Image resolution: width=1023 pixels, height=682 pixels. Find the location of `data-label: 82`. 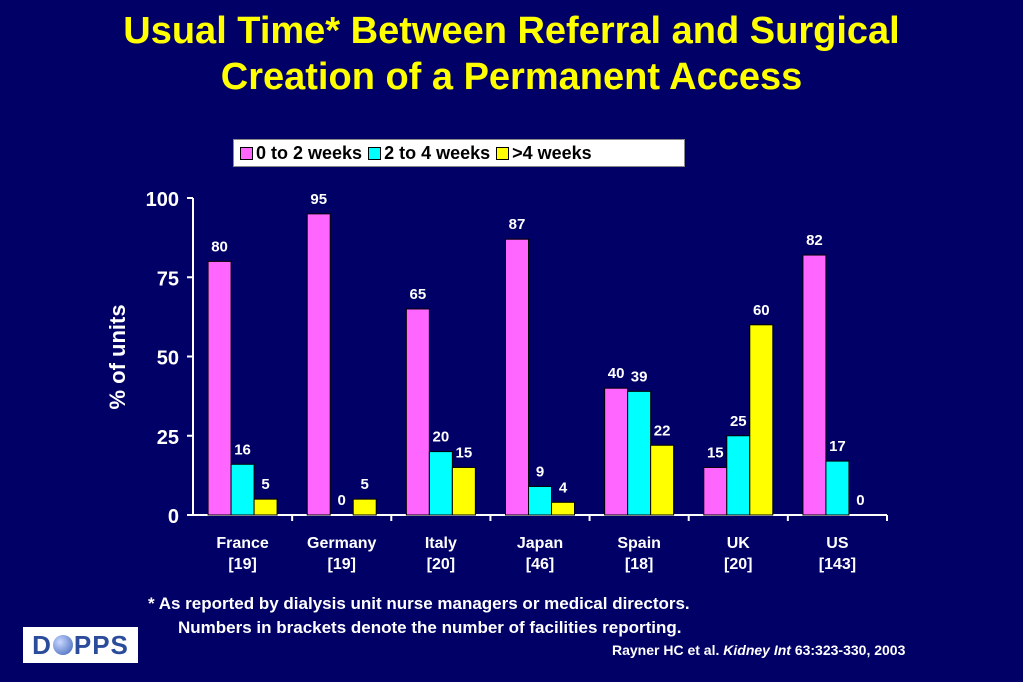

data-label: 82 is located at coordinates (814, 240).